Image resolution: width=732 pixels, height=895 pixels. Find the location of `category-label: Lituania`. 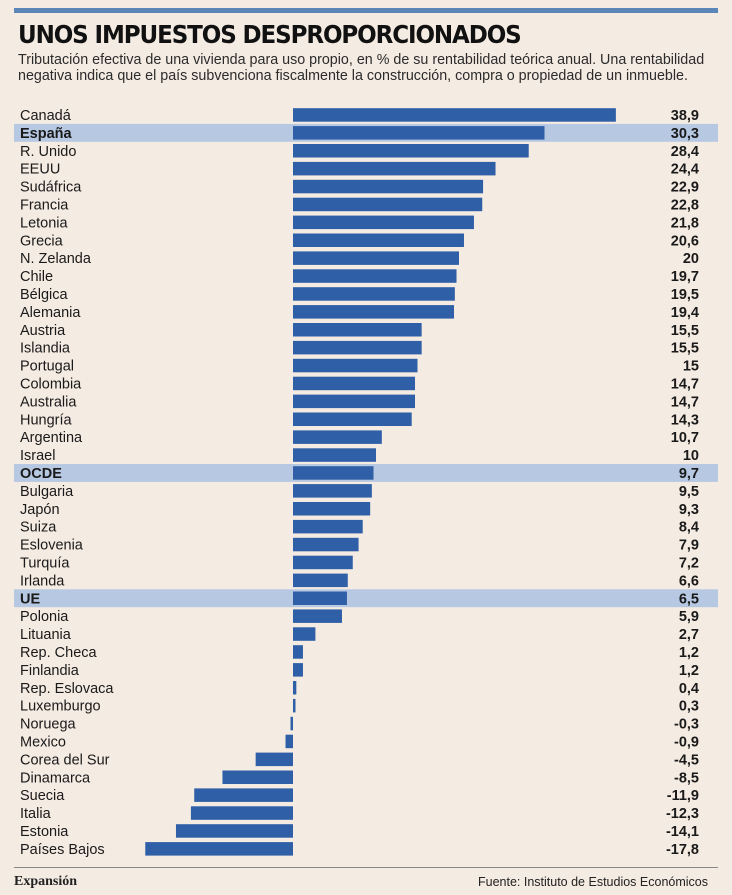

category-label: Lituania is located at coordinates (46, 635).